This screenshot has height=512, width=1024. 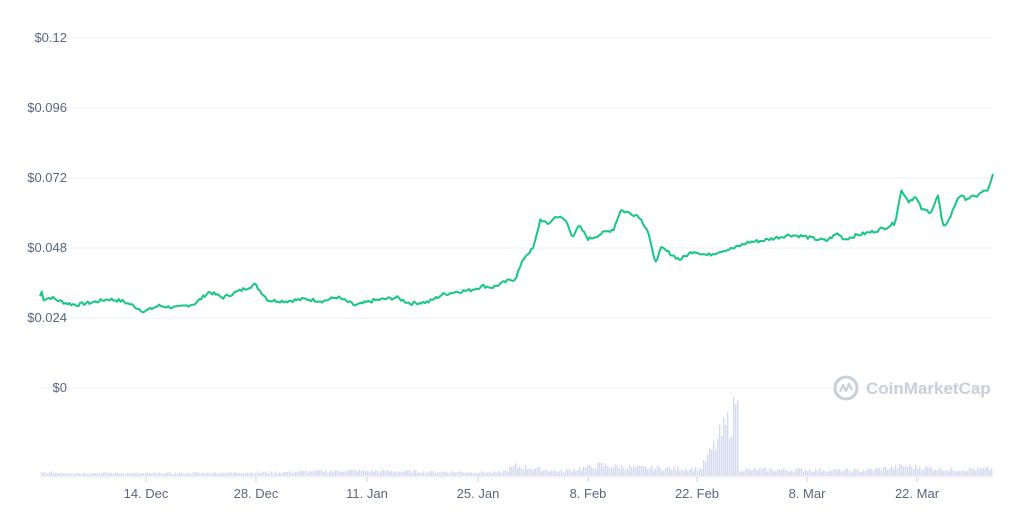 I want to click on watermark: CoinMarketCap, so click(x=912, y=388).